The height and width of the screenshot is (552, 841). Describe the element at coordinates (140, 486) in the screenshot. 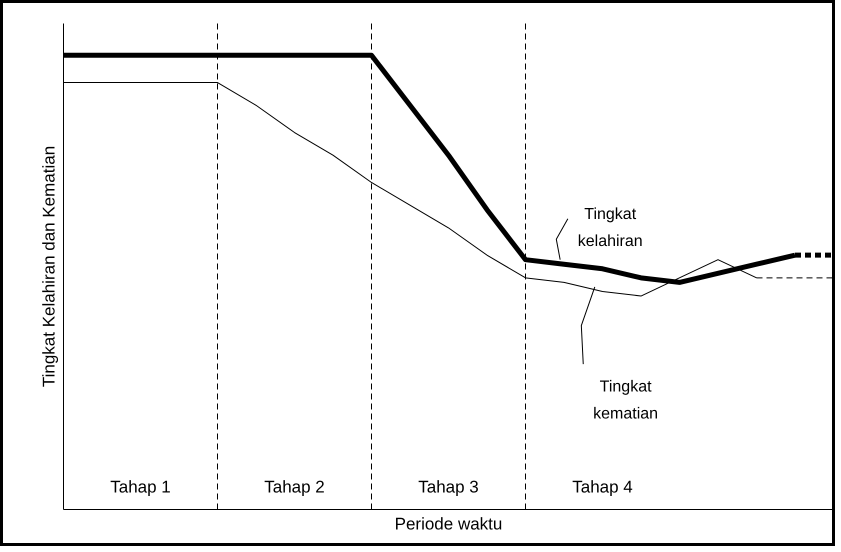

I see `annotation: Tahap 1` at that location.